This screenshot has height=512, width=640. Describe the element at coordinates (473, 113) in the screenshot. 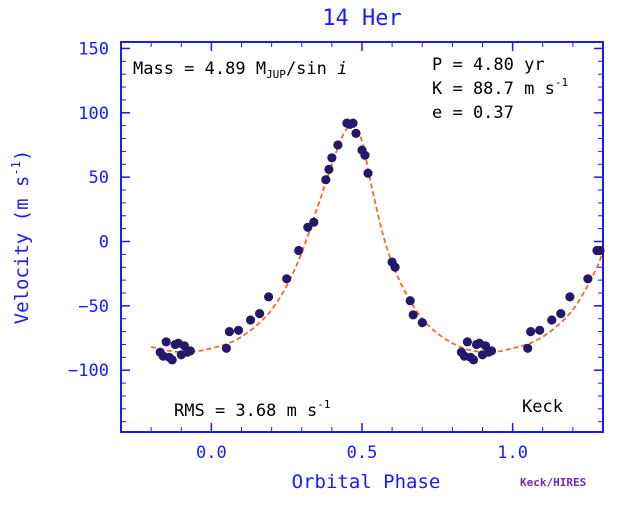

I see `eccentricity-annotation: e = 0.37` at that location.